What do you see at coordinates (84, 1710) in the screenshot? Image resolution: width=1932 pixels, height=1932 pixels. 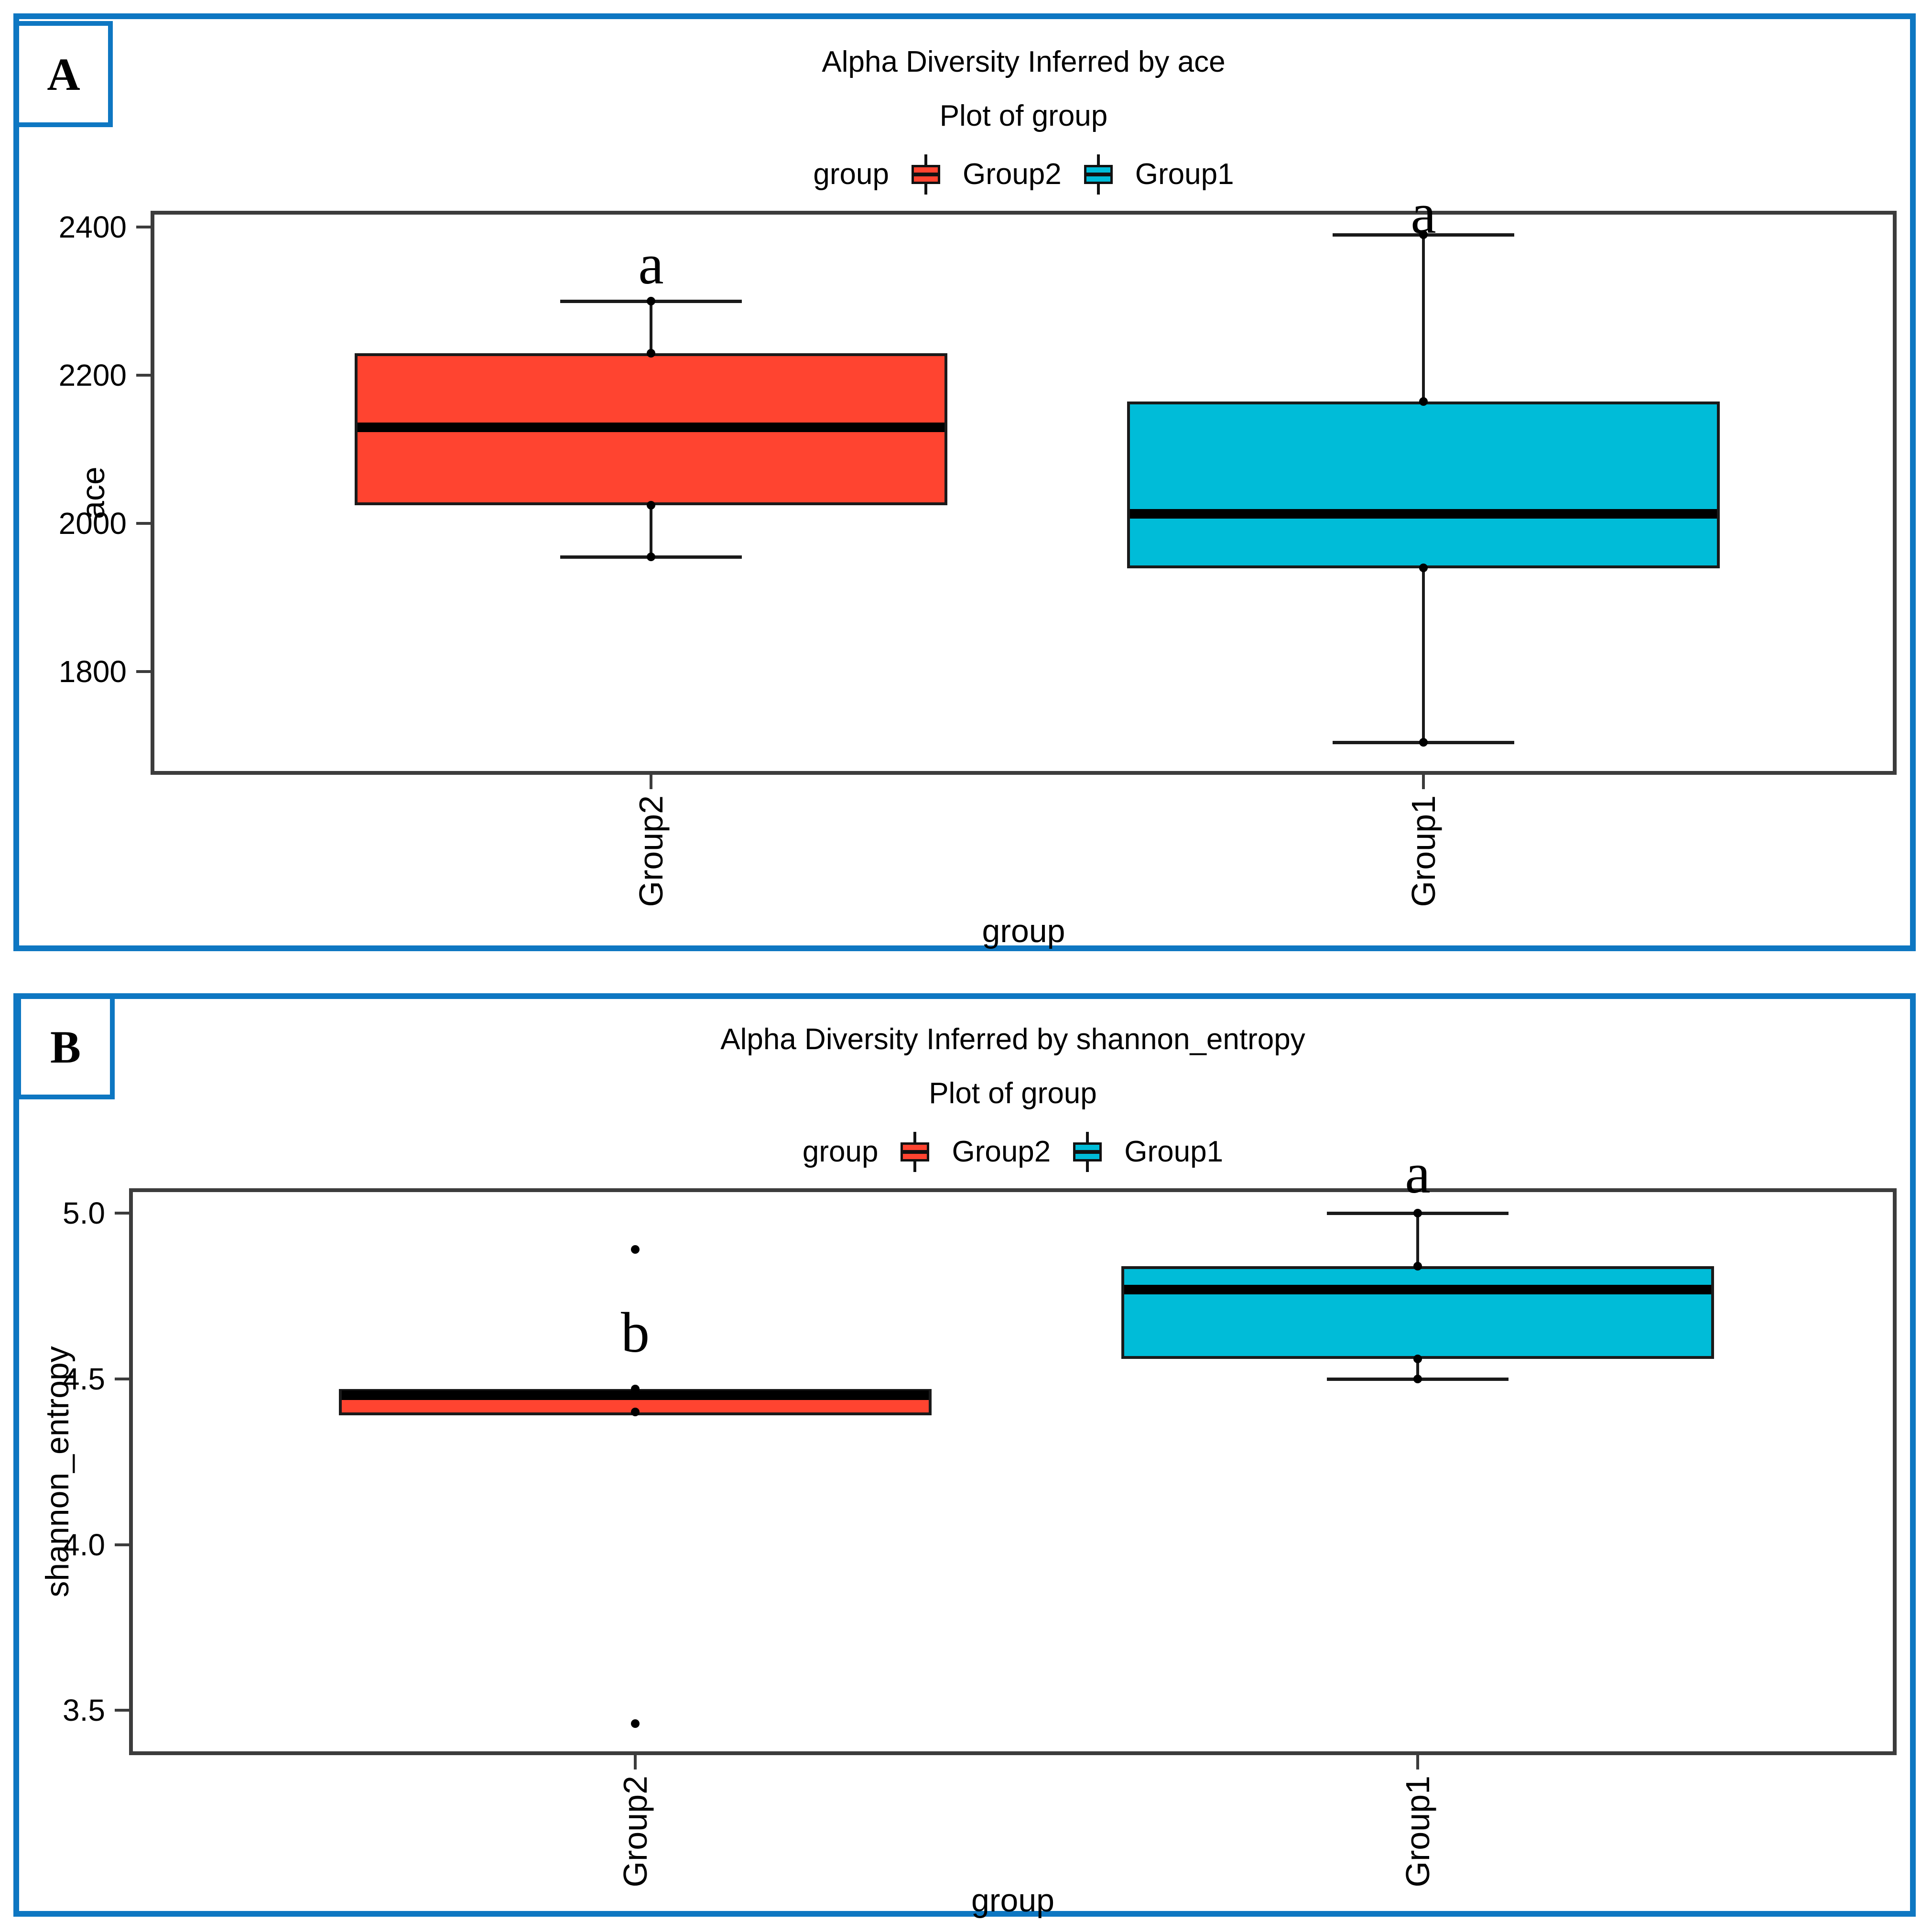 I see `y-axis-tick-label: 3.5` at bounding box center [84, 1710].